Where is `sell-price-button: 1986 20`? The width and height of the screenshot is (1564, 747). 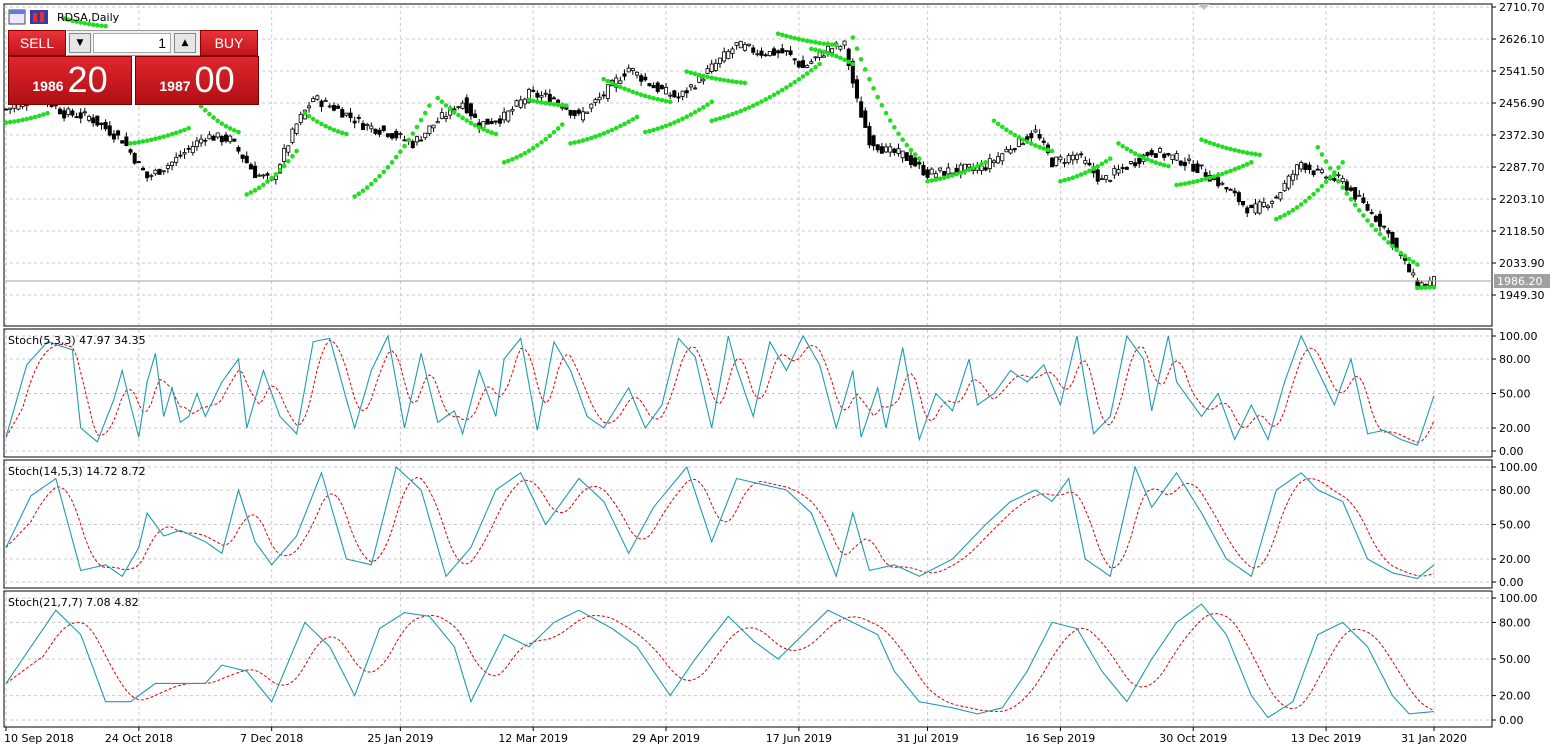 sell-price-button: 1986 20 is located at coordinates (70, 80).